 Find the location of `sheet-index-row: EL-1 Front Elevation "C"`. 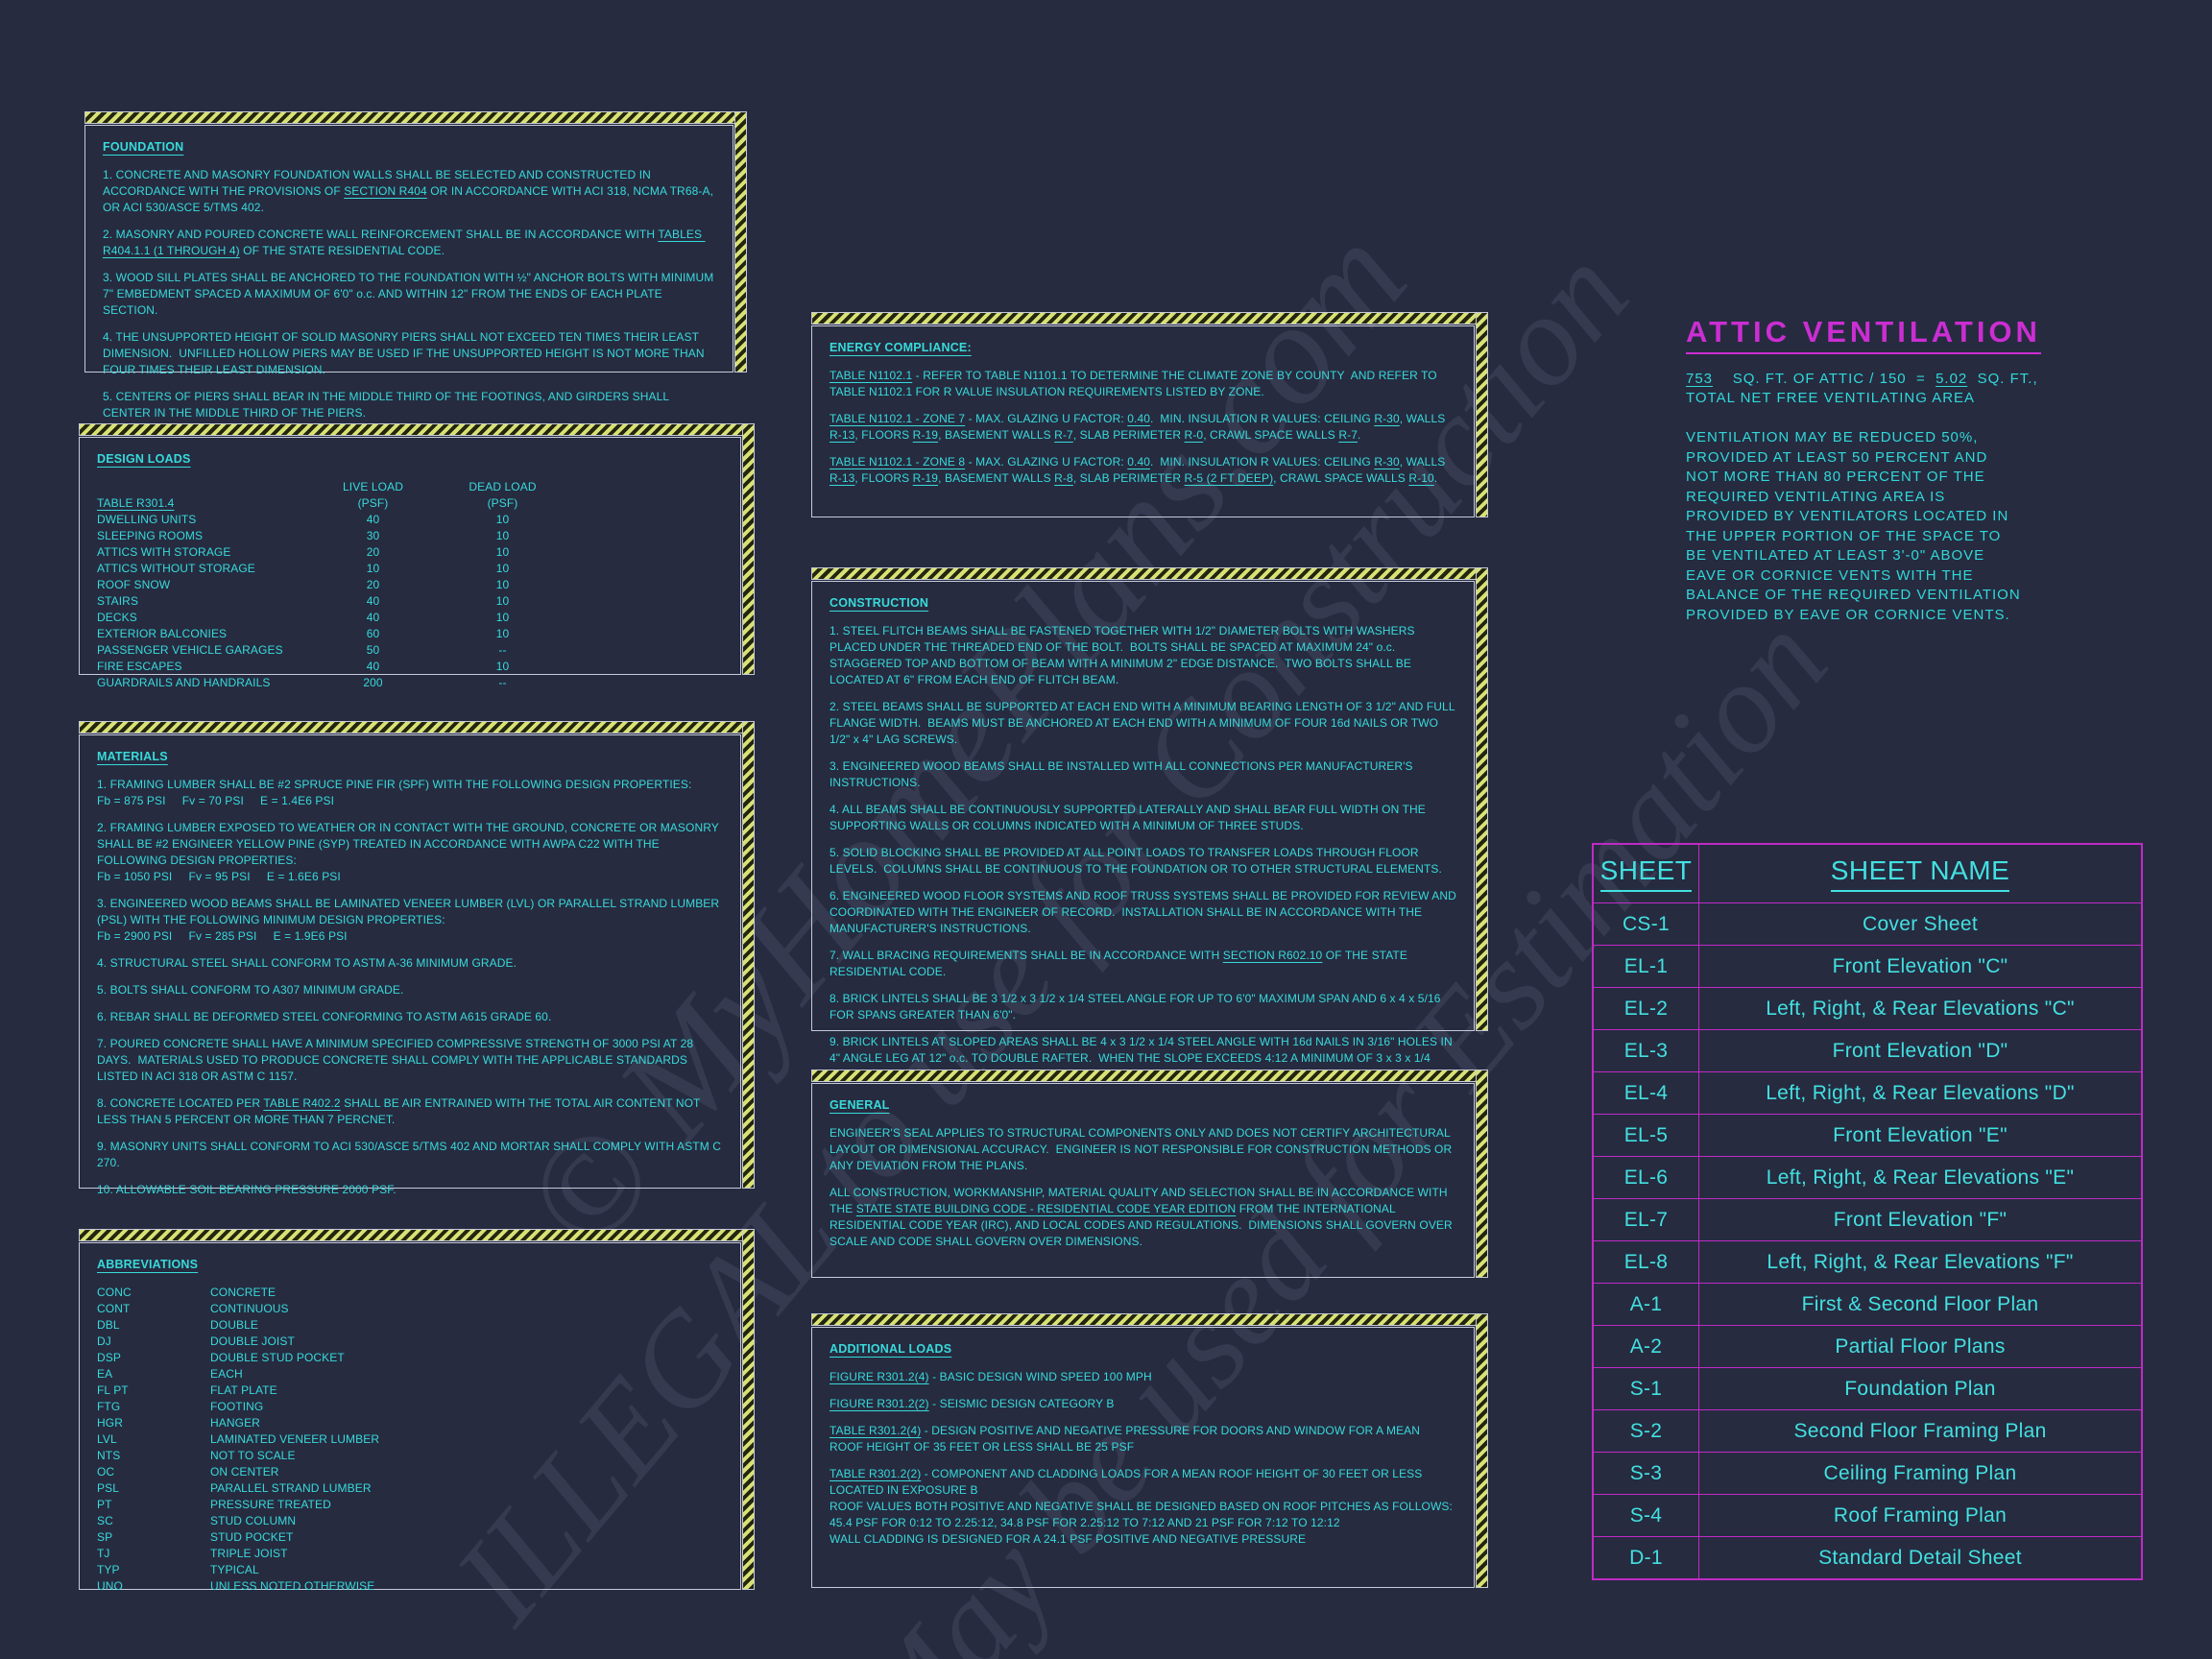

sheet-index-row: EL-1 Front Elevation "C" is located at coordinates (1867, 967).